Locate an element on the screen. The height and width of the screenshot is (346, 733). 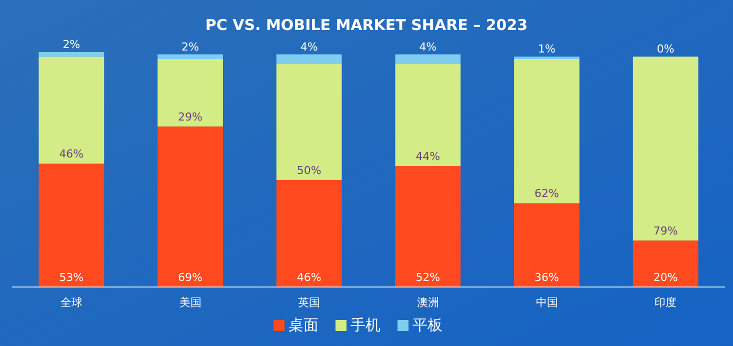
x-tick-label: 美国 is located at coordinates (190, 302).